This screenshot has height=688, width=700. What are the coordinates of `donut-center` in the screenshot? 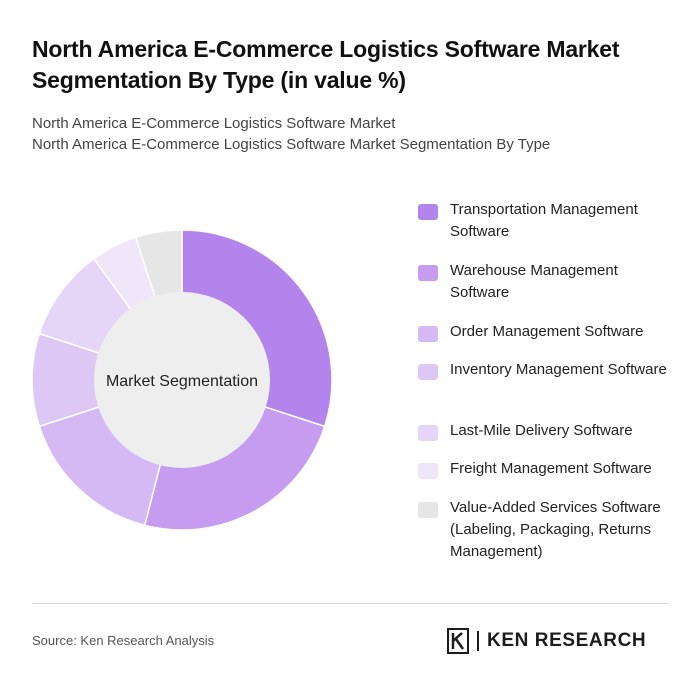 It's located at (182, 380).